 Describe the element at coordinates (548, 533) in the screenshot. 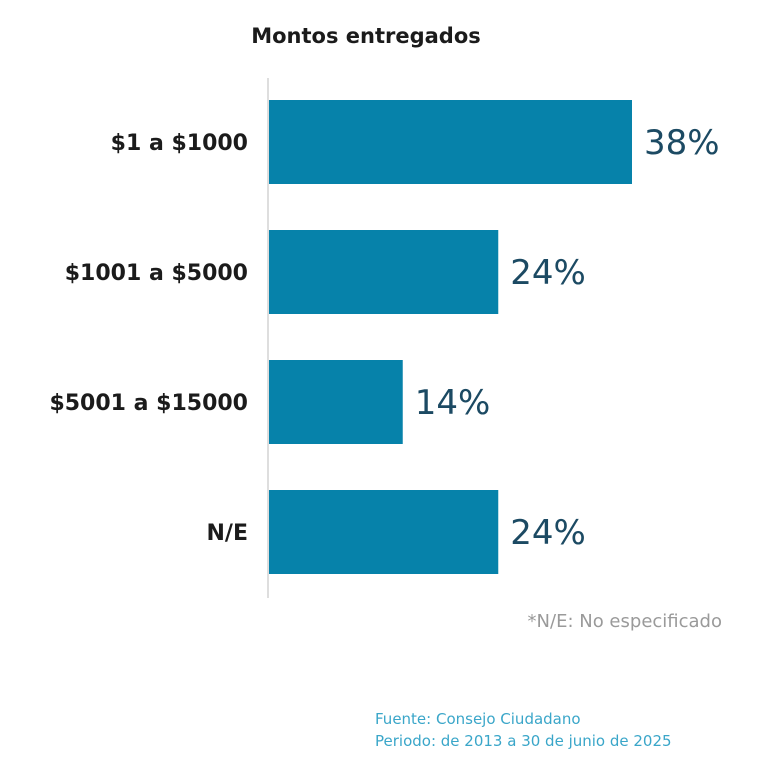

I see `value-label-4: 24%` at that location.